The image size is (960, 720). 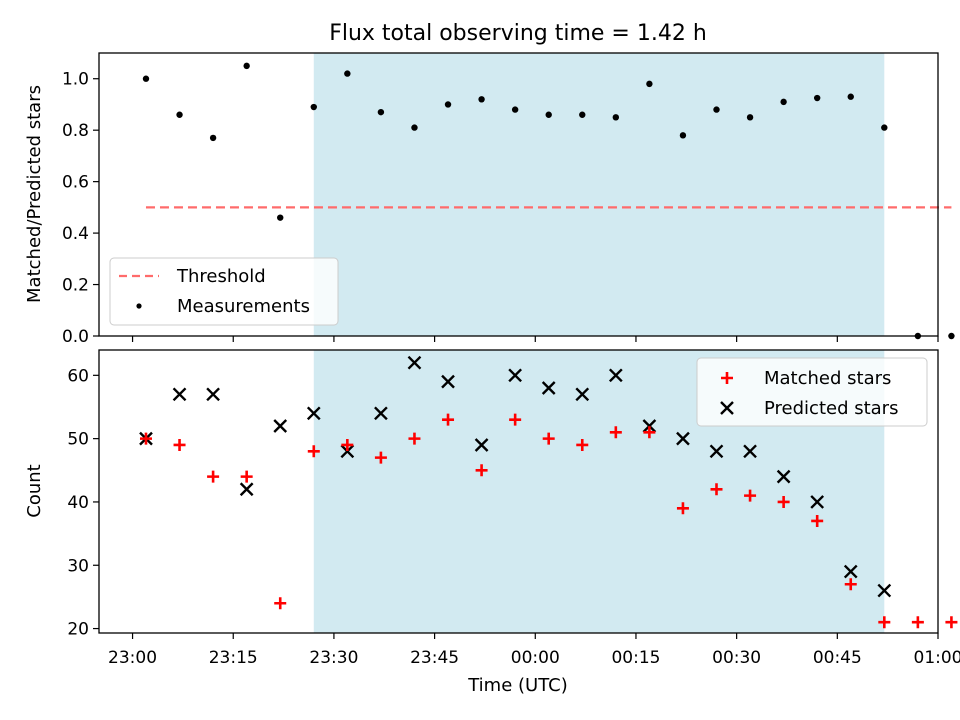 What do you see at coordinates (75, 337) in the screenshot?
I see `y-tick-label: 0.0` at bounding box center [75, 337].